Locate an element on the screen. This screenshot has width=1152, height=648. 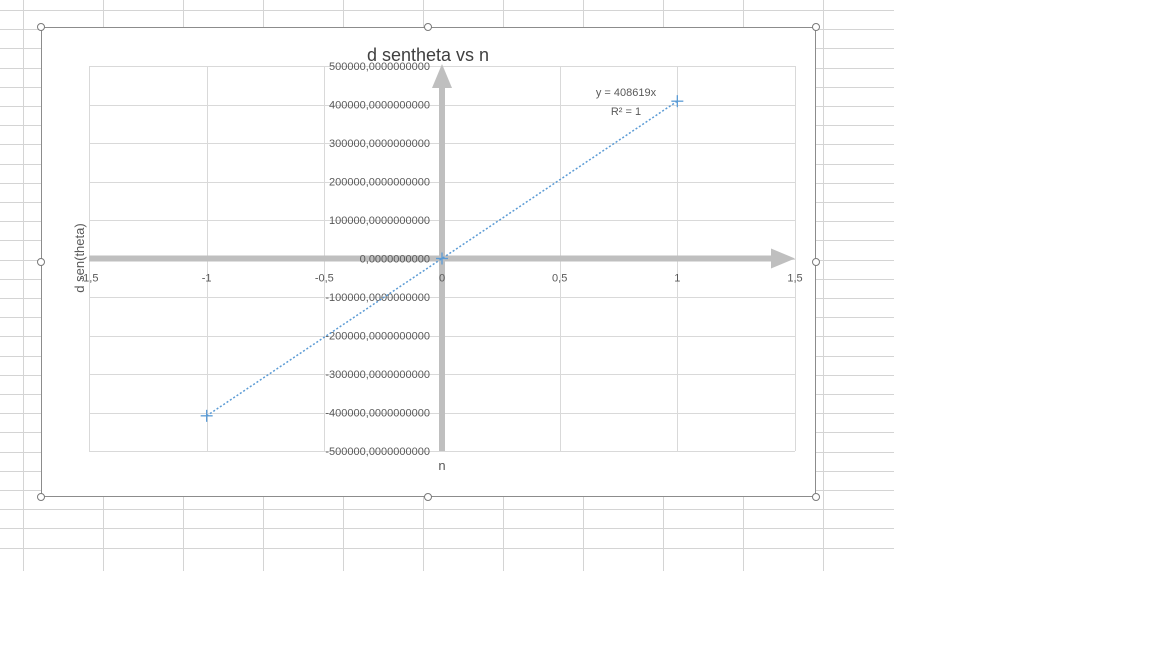
y-tick-label: 400000,0000000000 is located at coordinates (379, 106).